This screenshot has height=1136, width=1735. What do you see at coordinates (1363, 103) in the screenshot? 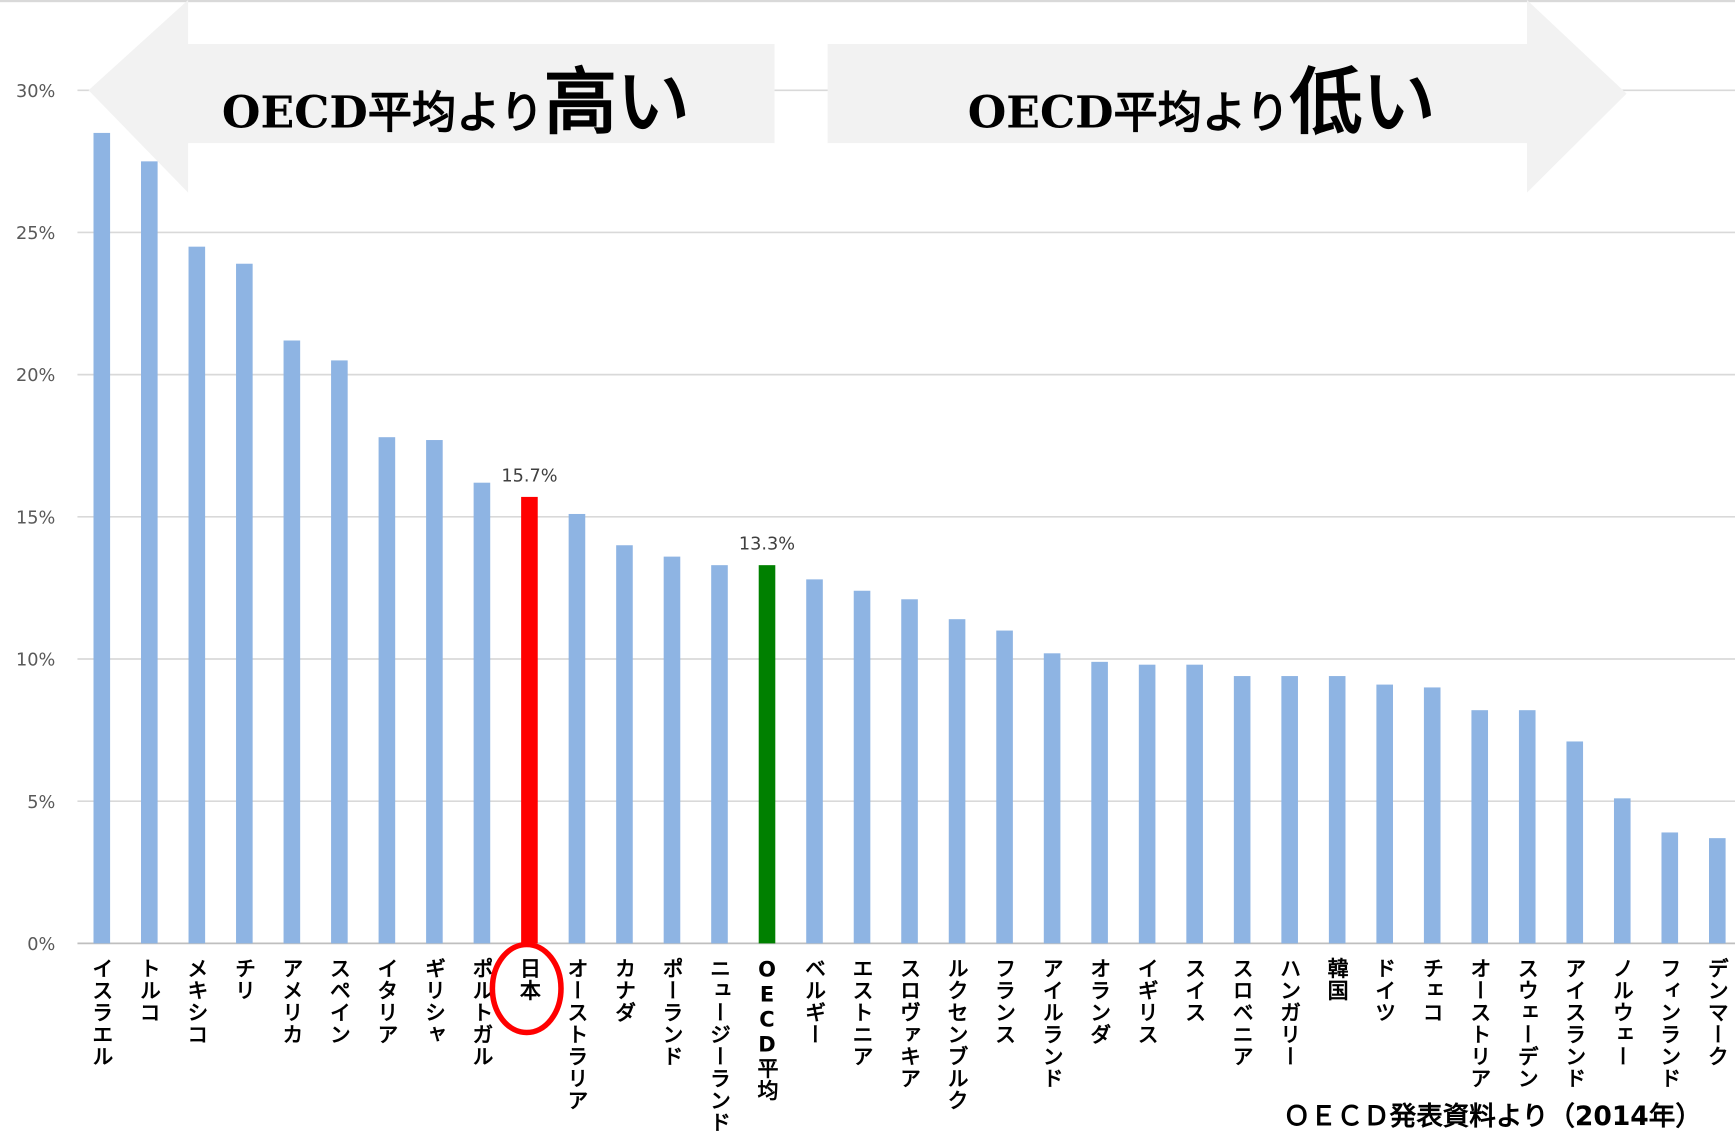
I see `annotation-emphasis: 低い` at bounding box center [1363, 103].